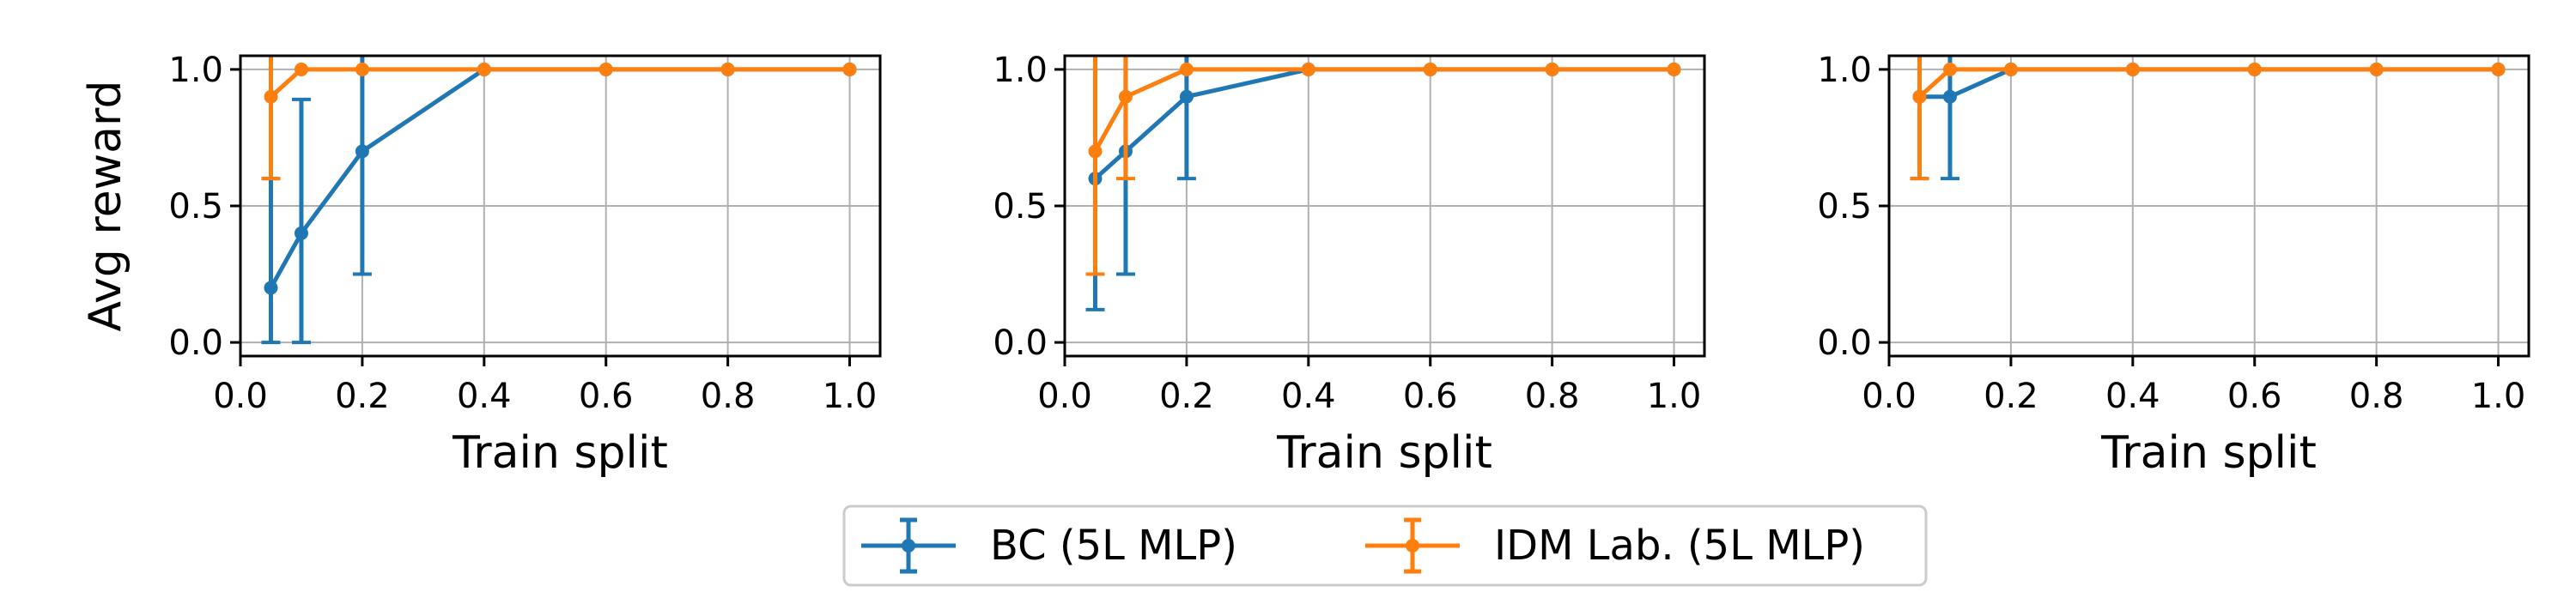 This screenshot has width=2576, height=592. What do you see at coordinates (106, 206) in the screenshot?
I see `subplot-1-ylabel: Avg reward` at bounding box center [106, 206].